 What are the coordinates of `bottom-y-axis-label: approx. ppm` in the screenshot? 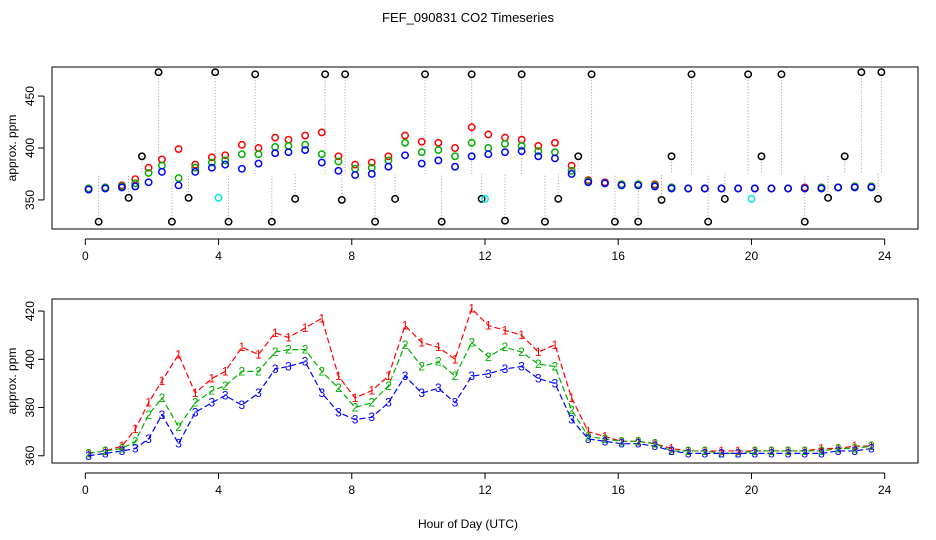 It's located at (12, 381).